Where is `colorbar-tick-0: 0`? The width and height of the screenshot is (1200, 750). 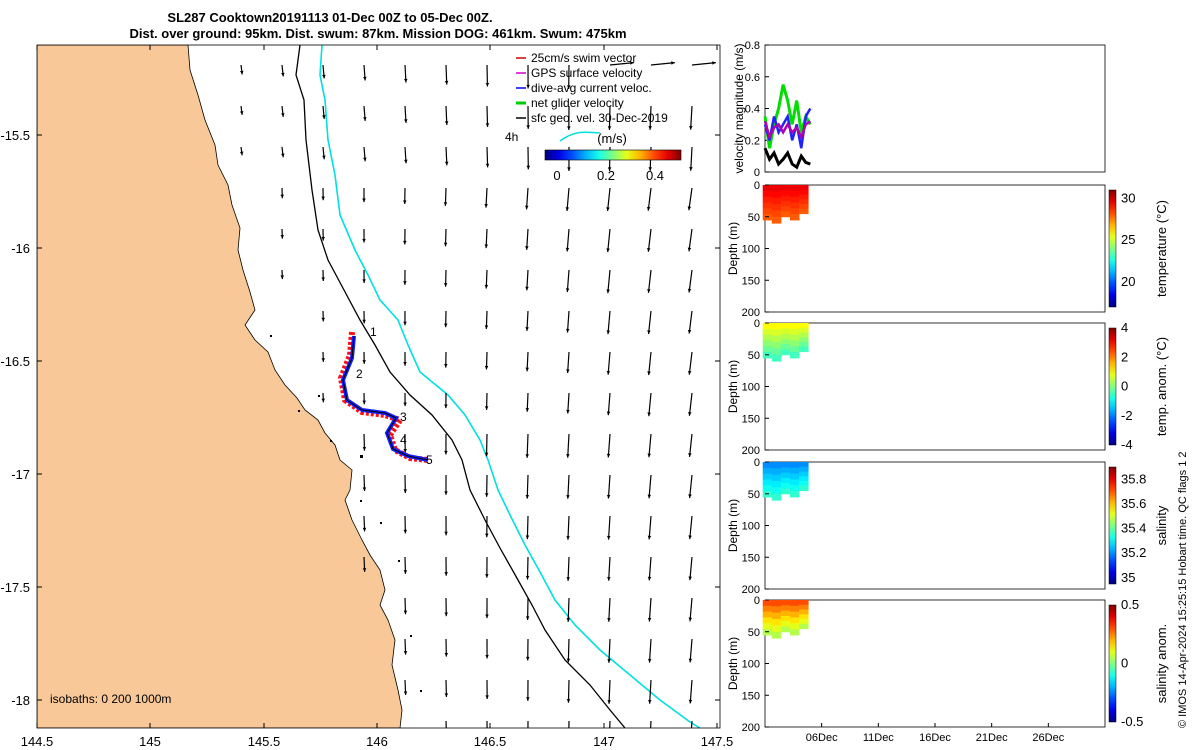
colorbar-tick-0: 0 is located at coordinates (556, 175).